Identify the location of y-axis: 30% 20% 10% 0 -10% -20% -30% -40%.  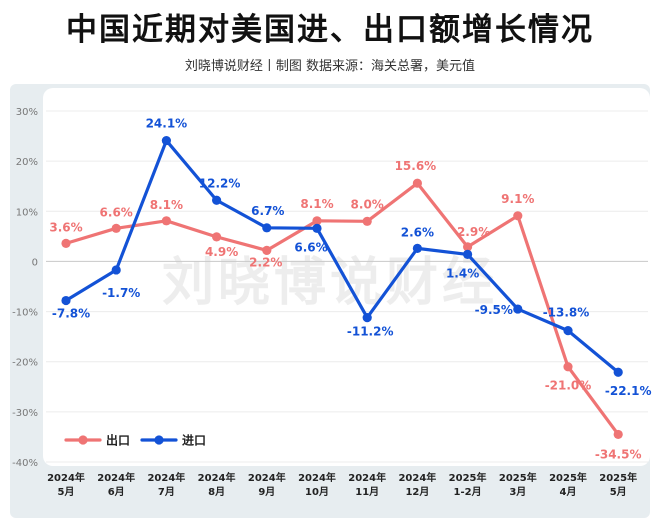
(25, 288).